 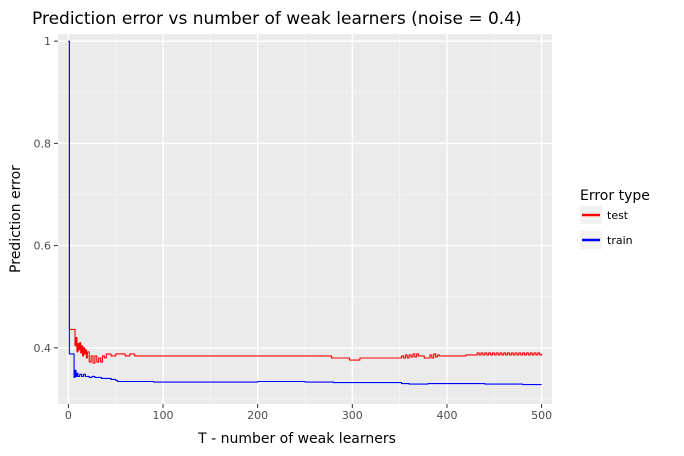 I want to click on legend: Error type test train, so click(x=615, y=218).